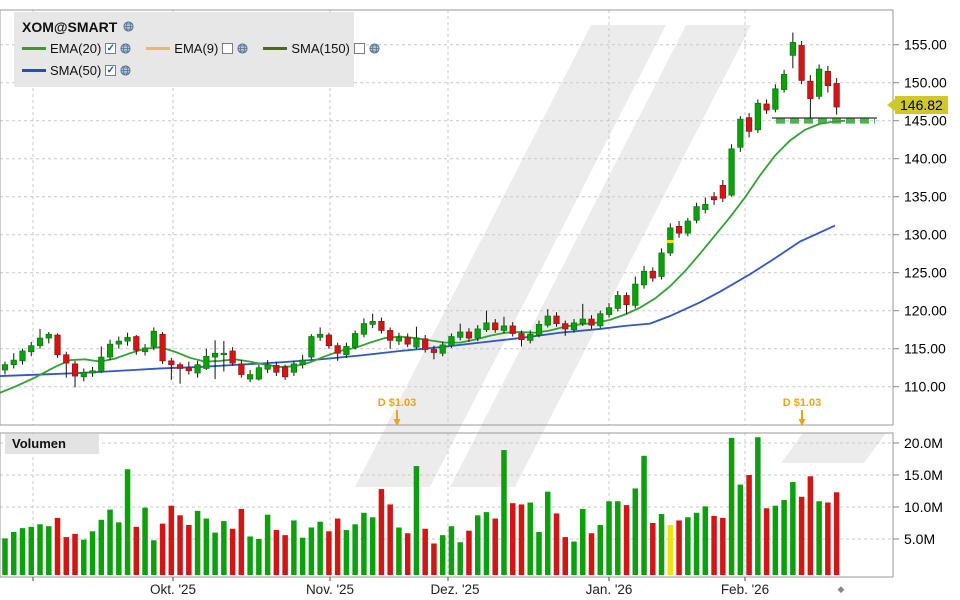 This screenshot has height=600, width=960. I want to click on dividend-label: D $1.03, so click(802, 403).